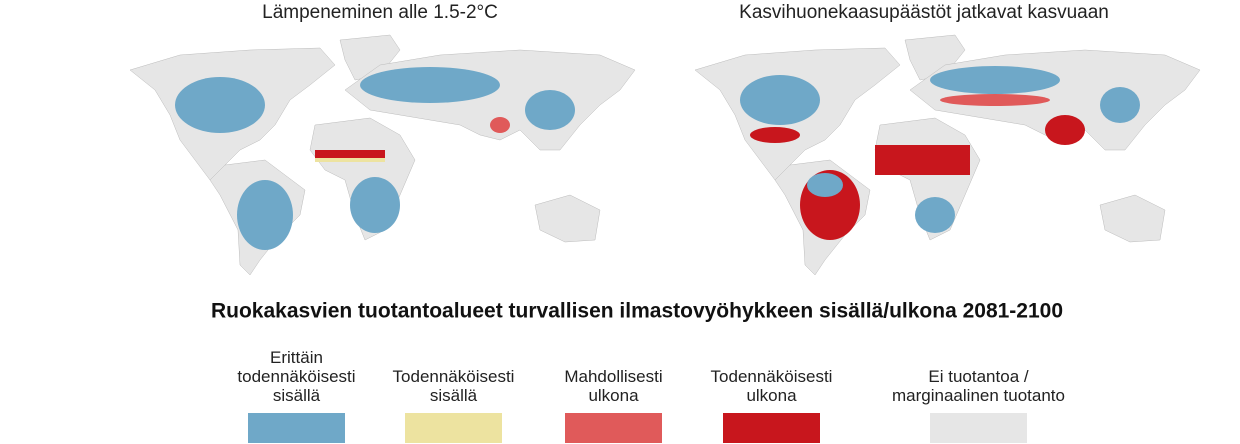 This screenshot has height=444, width=1240. What do you see at coordinates (296, 357) in the screenshot?
I see `legend-label: Erittäin` at bounding box center [296, 357].